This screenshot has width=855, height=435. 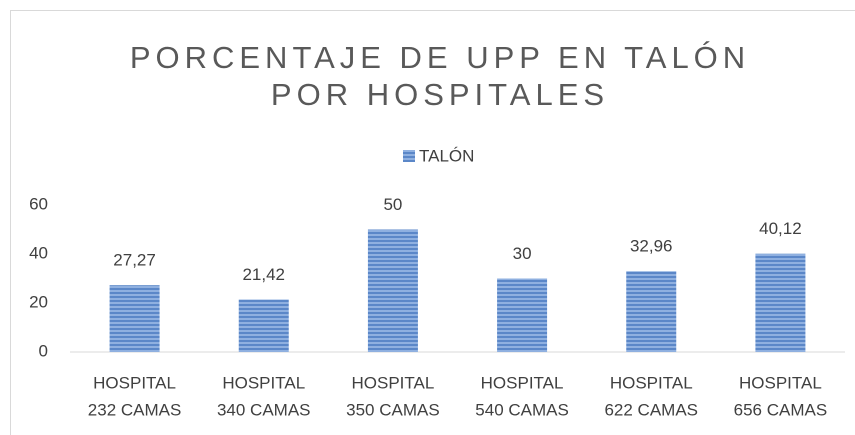 I want to click on y-tick-label: 20, so click(x=38, y=301).